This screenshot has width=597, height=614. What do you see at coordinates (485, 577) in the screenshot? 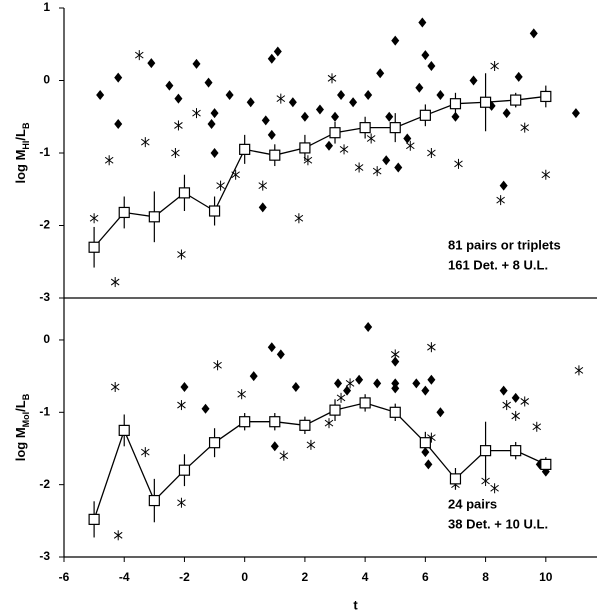
I see `x-tick-label: 8` at bounding box center [485, 577].